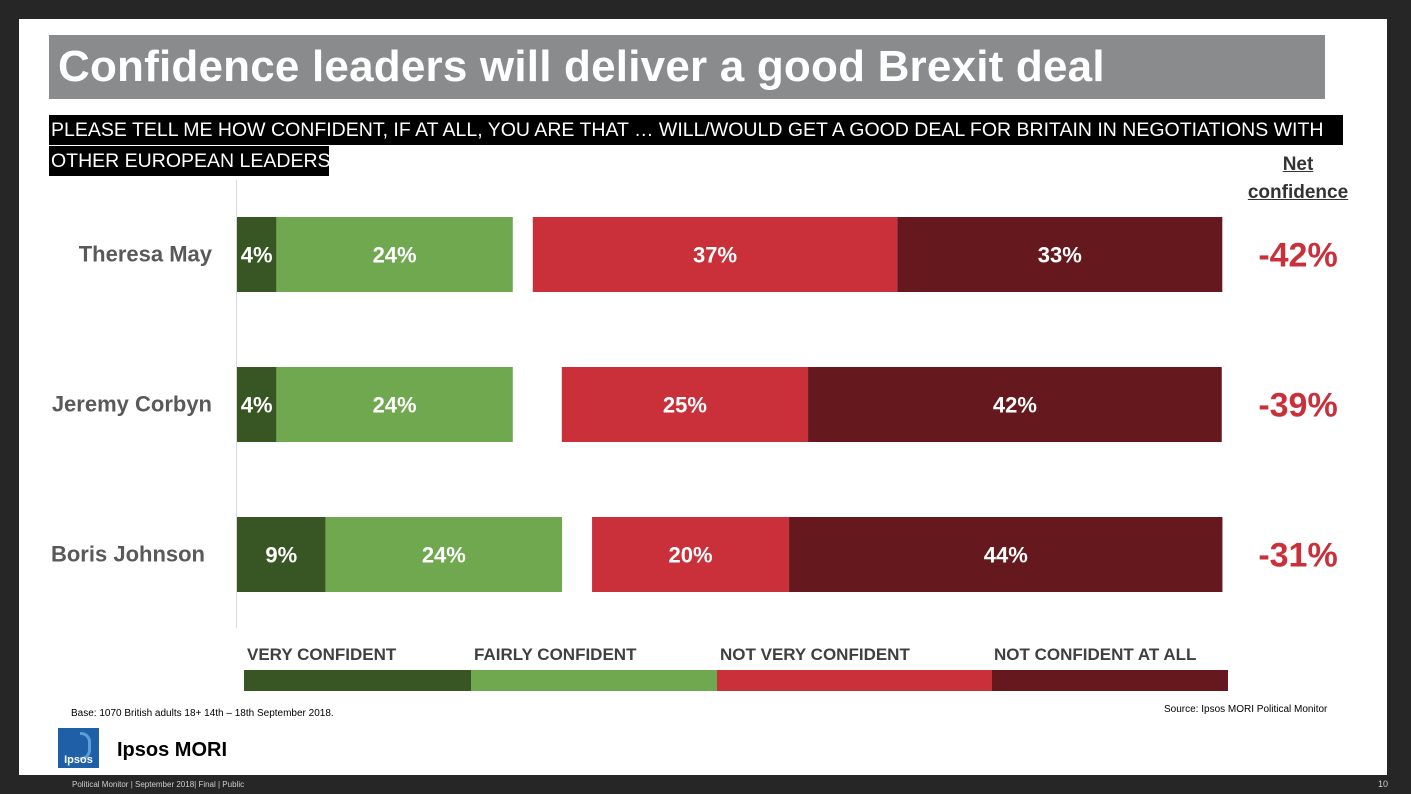  I want to click on legend-label-not-very-confident: NOT VERY CONFIDENT, so click(815, 654).